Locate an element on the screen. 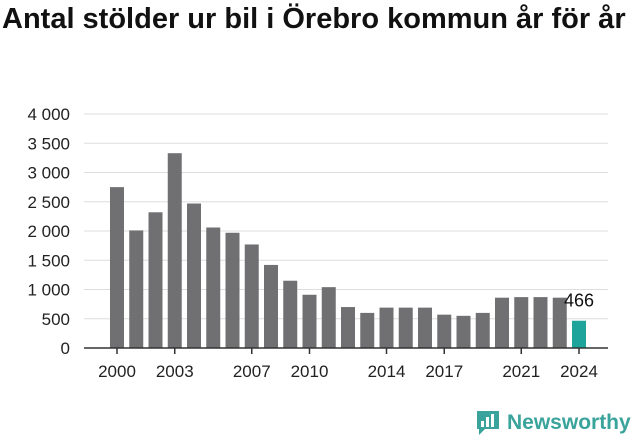 This screenshot has height=439, width=631. y-tick-label: 4 000 is located at coordinates (48, 114).